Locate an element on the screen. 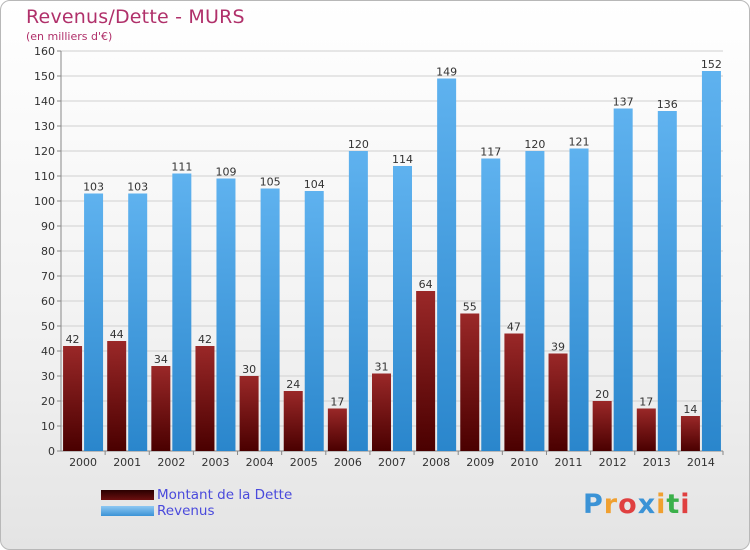 This screenshot has width=750, height=550. x-tick-label: 2002 is located at coordinates (171, 462).